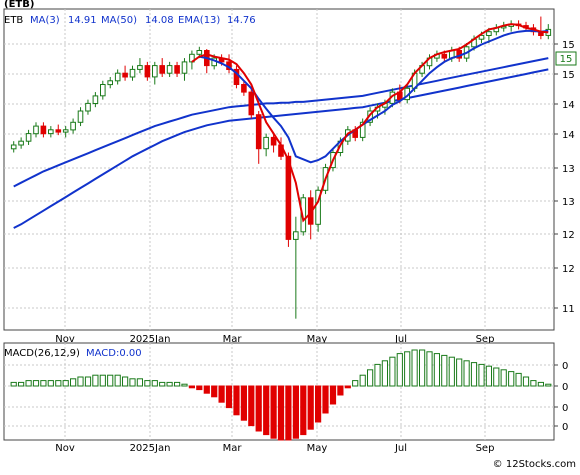 This screenshot has height=475, width=580. What do you see at coordinates (568, 169) in the screenshot?
I see `price-y-tick-label-4: 13` at bounding box center [568, 169].